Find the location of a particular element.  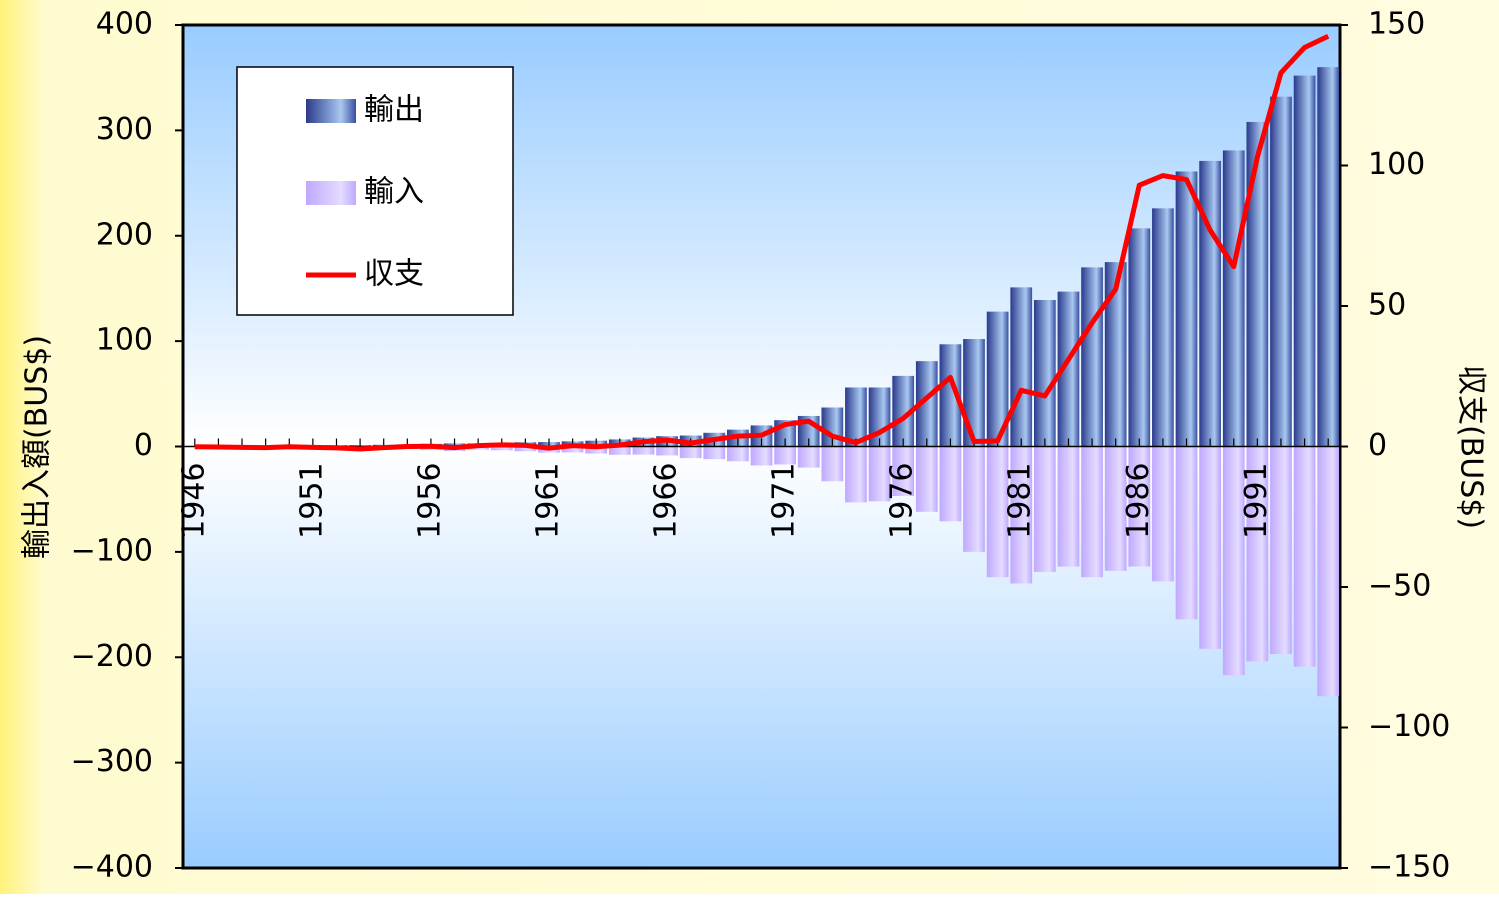

y2-tick-label: 100 is located at coordinates (1396, 164).